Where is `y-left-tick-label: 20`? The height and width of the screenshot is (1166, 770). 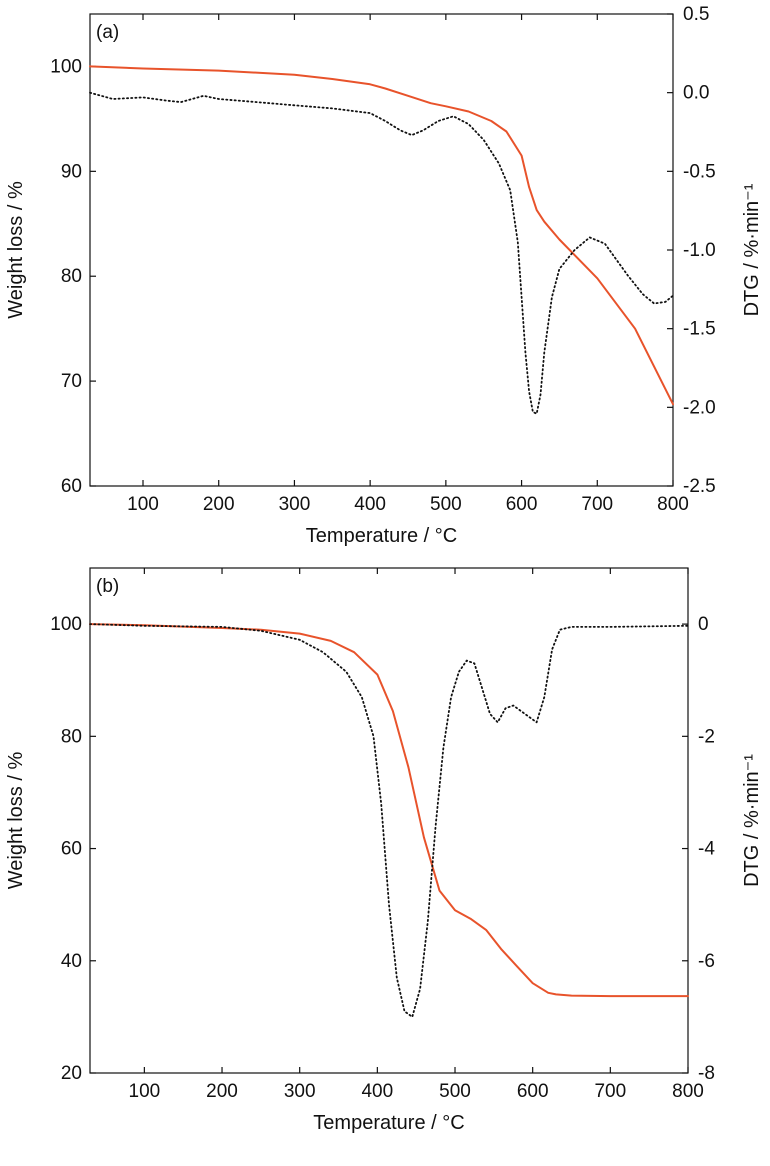
y-left-tick-label: 20 is located at coordinates (71, 1073).